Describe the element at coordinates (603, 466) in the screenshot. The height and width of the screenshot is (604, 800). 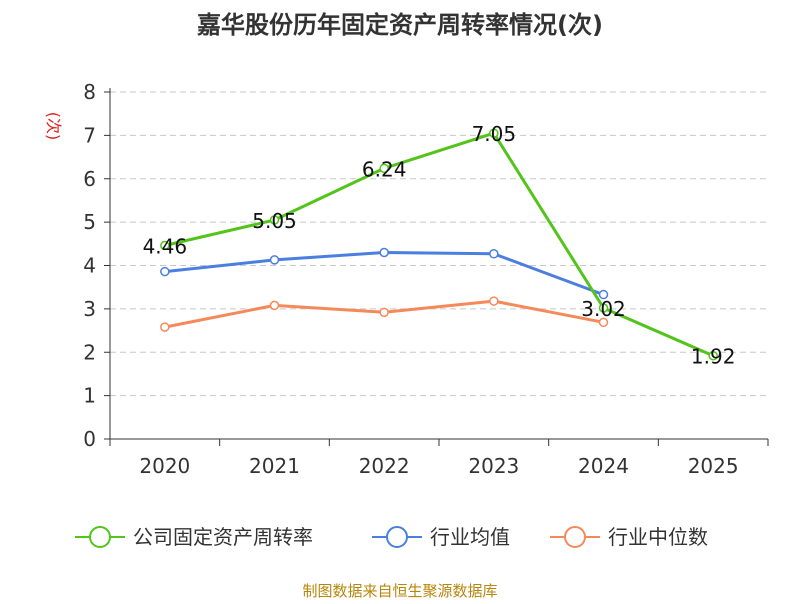
I see `x-tick-label: 2024` at that location.